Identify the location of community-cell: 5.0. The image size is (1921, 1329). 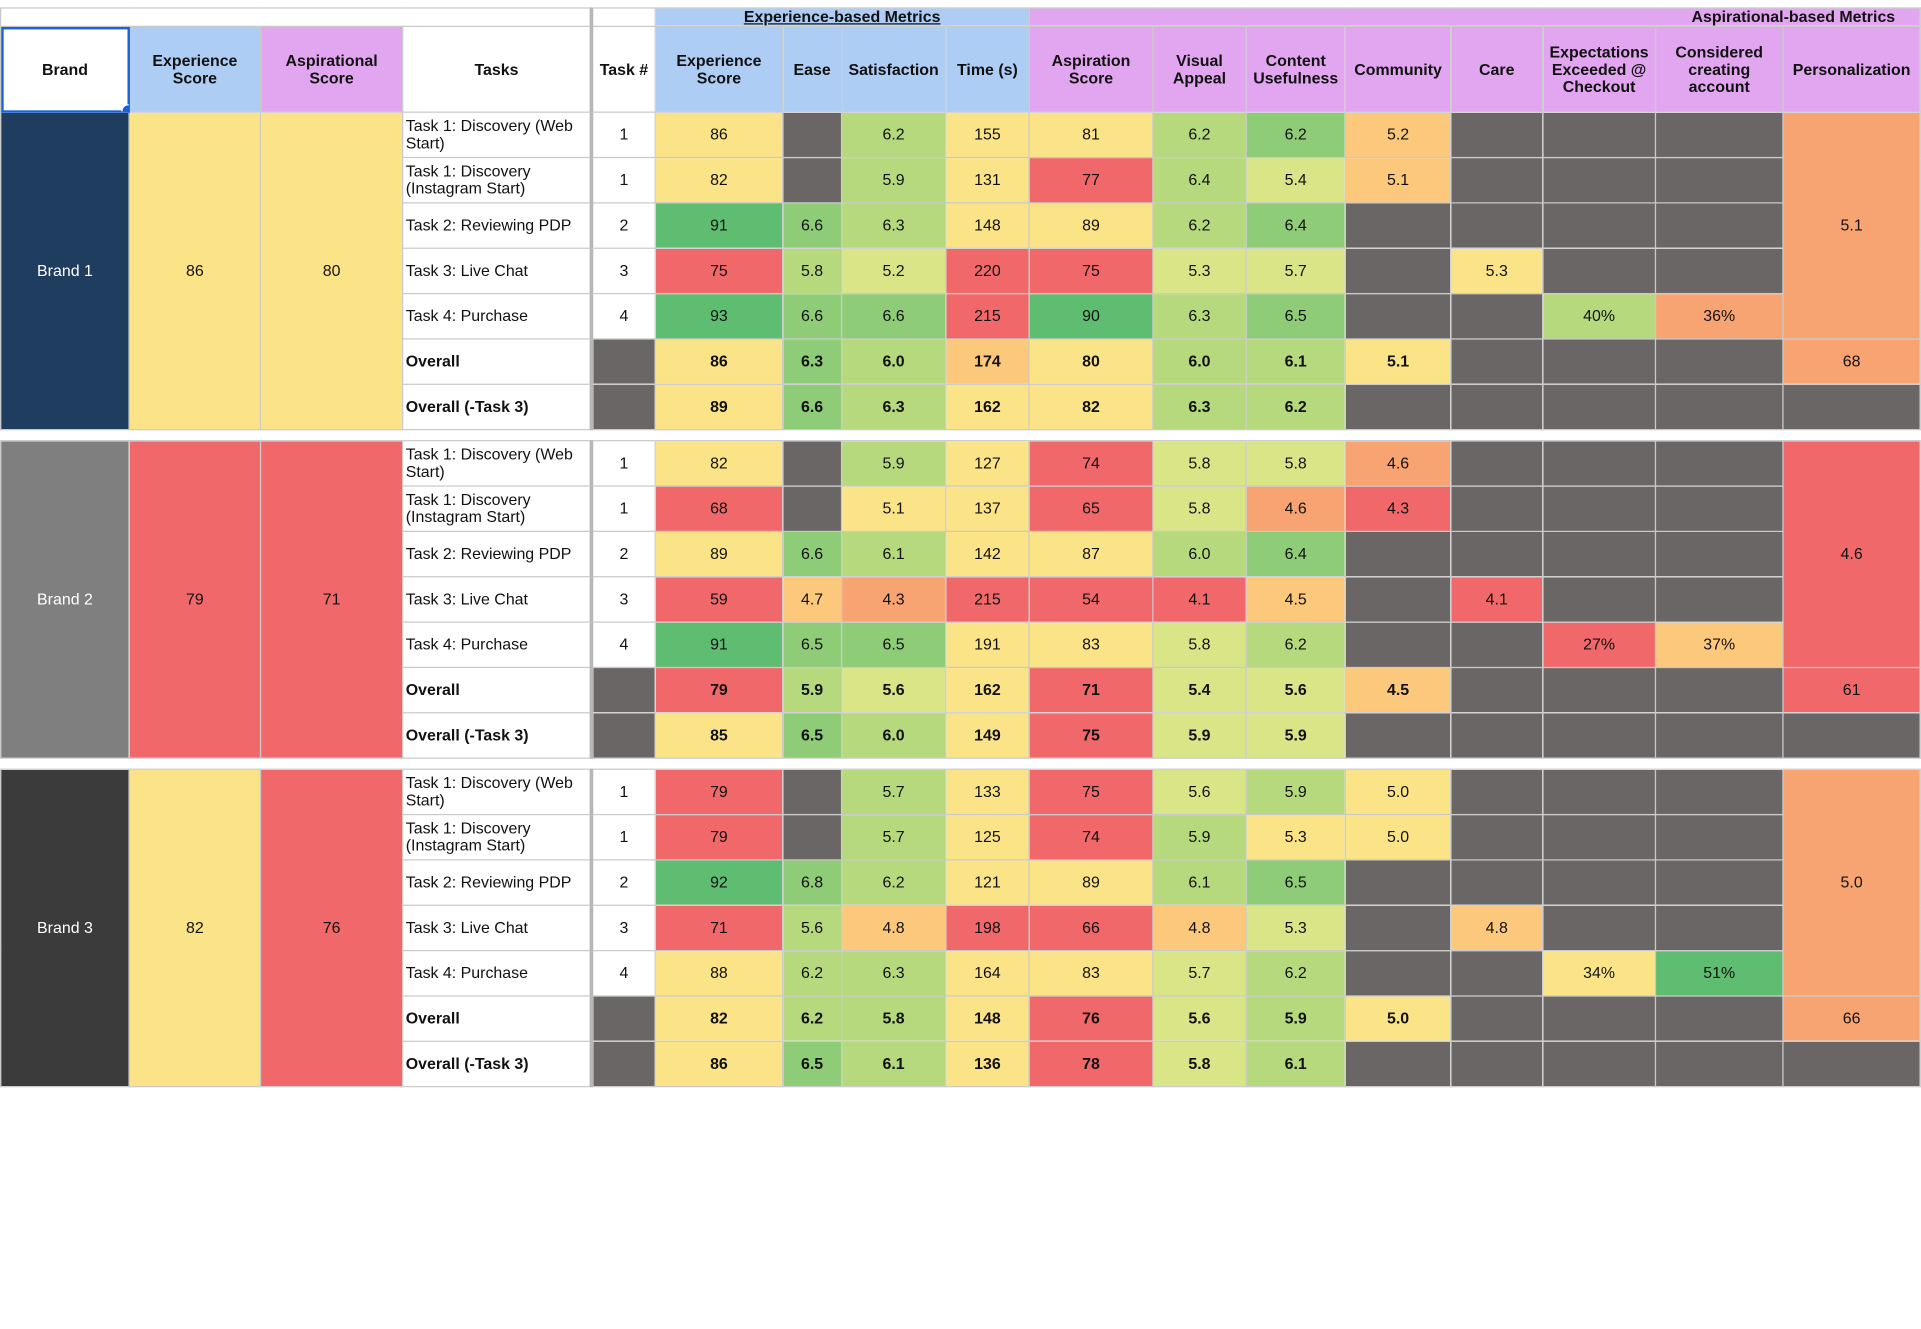
(1398, 792).